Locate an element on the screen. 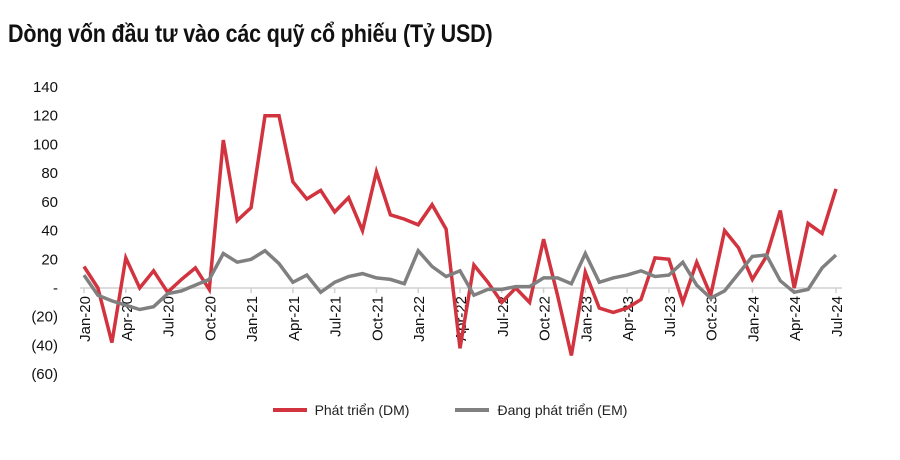 This screenshot has width=900, height=460. x-tick-label: Oct-21 is located at coordinates (377, 318).